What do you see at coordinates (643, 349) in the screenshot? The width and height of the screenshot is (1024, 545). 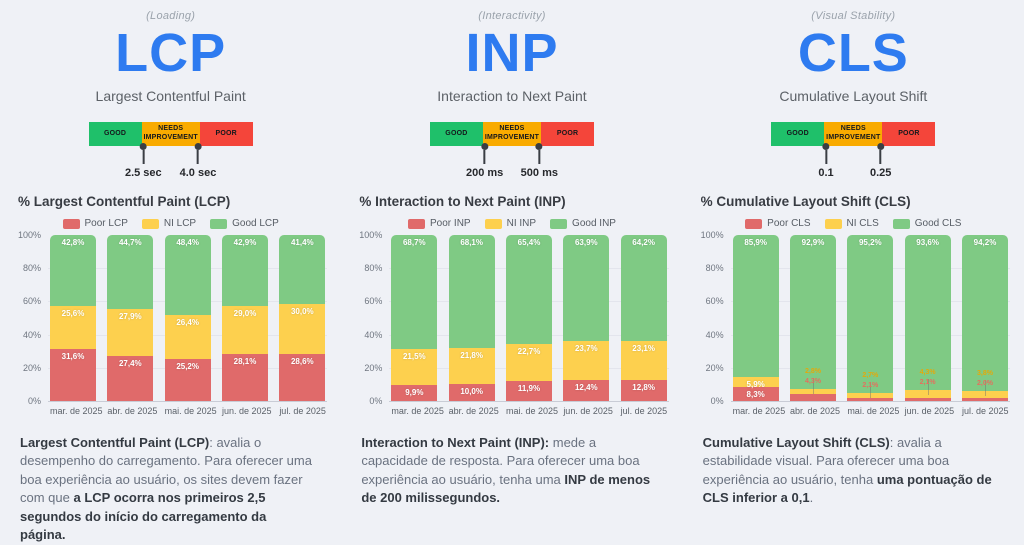 I see `bar-value-label: 23,1%` at bounding box center [643, 349].